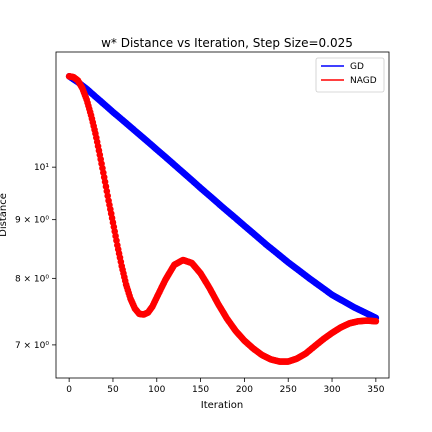 This screenshot has width=432, height=432. Describe the element at coordinates (113, 390) in the screenshot. I see `x-tick-label: 50` at that location.